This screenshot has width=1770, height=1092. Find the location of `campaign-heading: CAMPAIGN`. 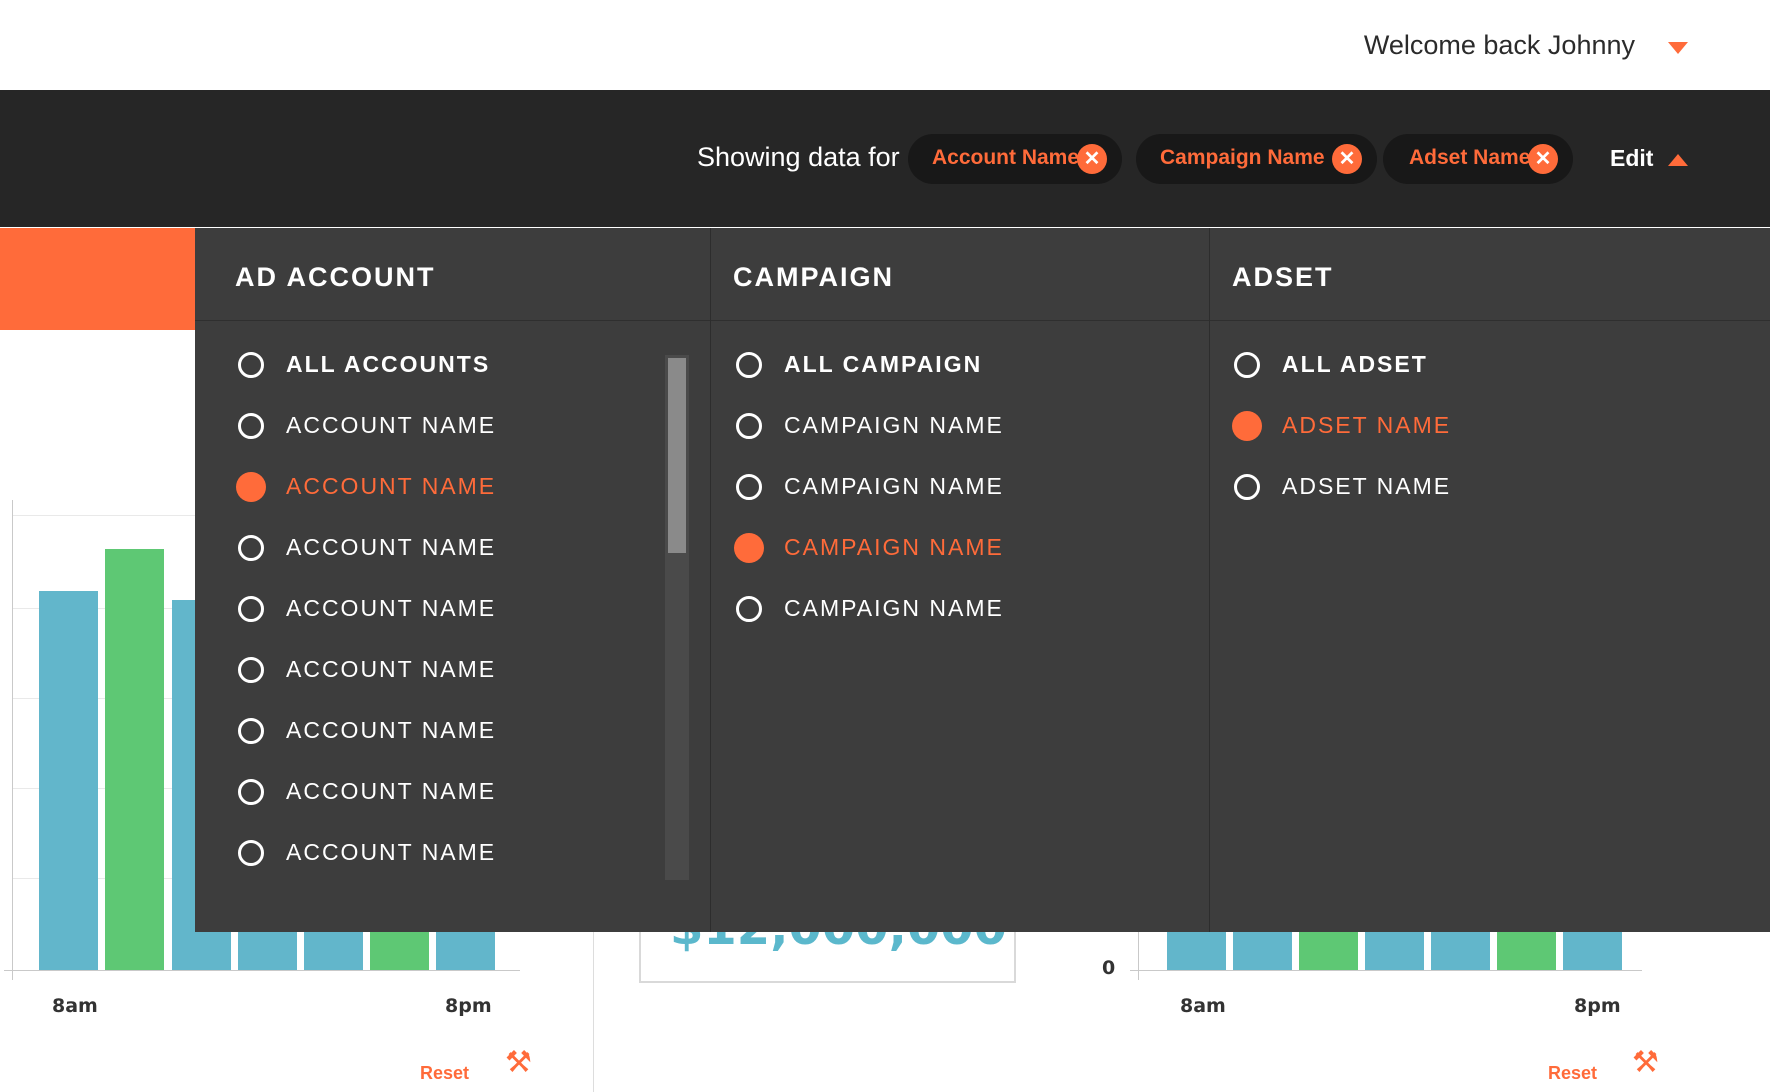

campaign-heading: CAMPAIGN is located at coordinates (813, 277).